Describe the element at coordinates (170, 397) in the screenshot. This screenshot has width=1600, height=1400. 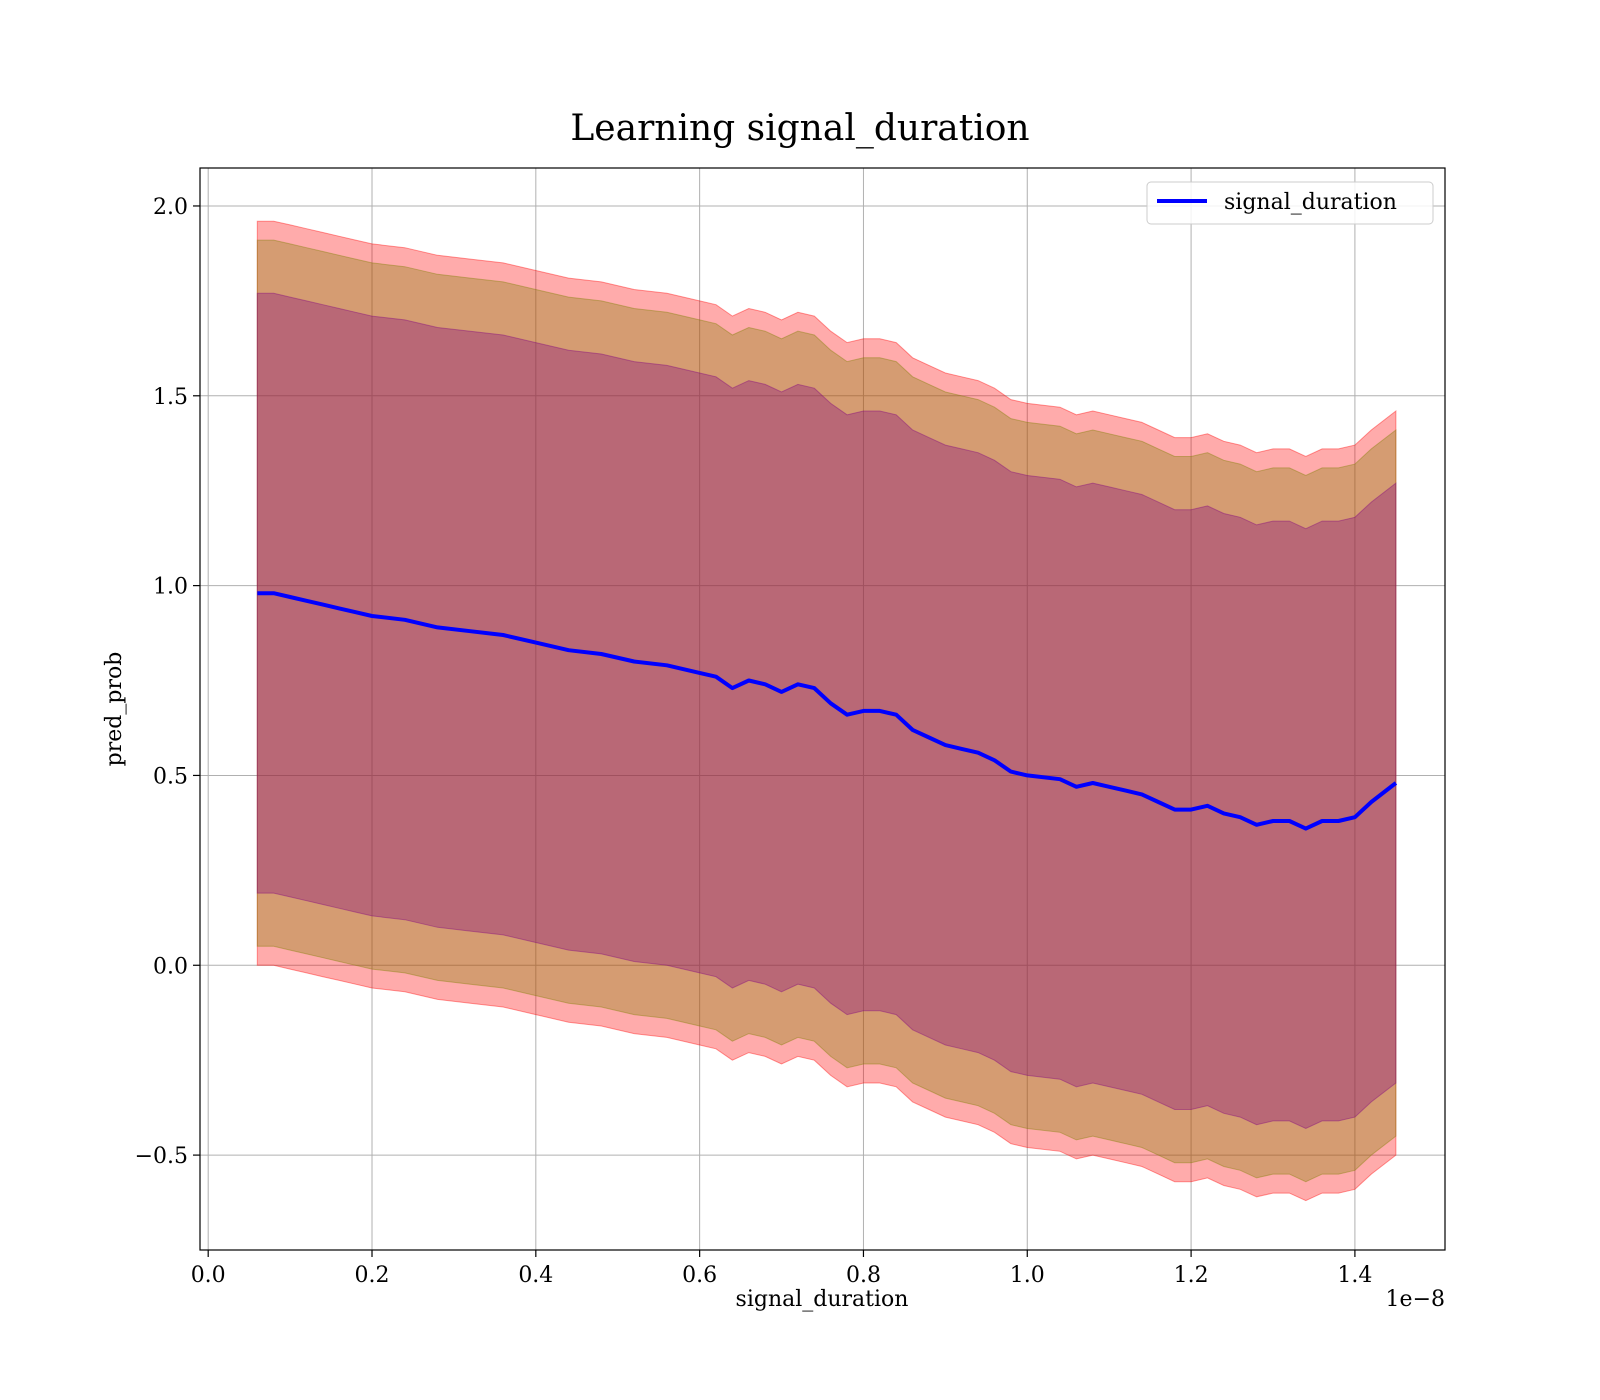
I see `y-tick-label: 1.5` at that location.